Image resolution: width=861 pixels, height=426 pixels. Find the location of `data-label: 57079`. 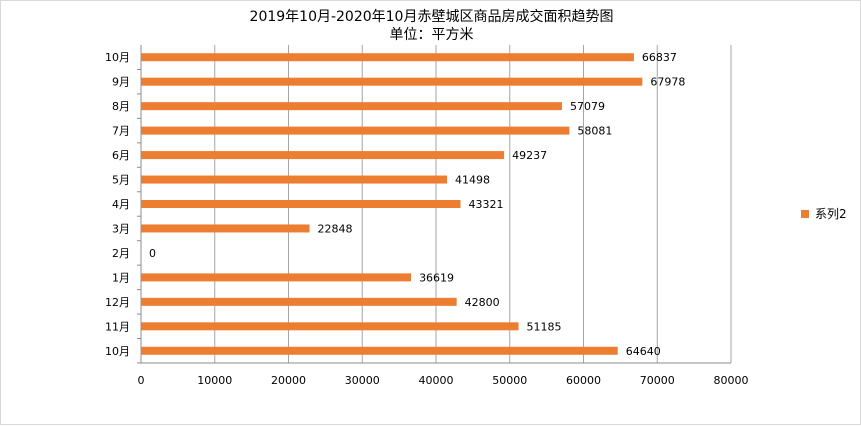

data-label: 57079 is located at coordinates (587, 106).